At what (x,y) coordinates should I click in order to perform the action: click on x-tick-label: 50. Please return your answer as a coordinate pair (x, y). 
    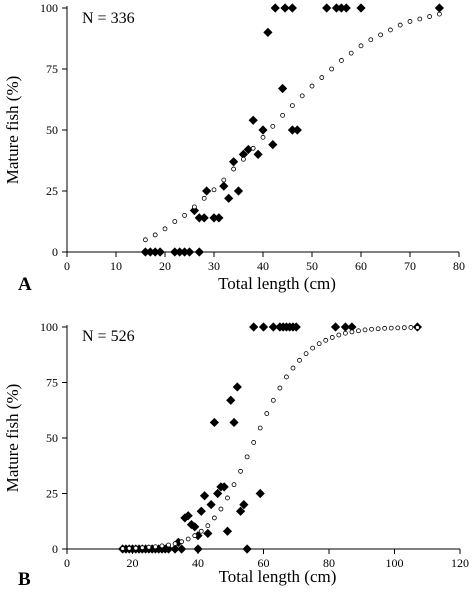
    Looking at the image, I should click on (312, 266).